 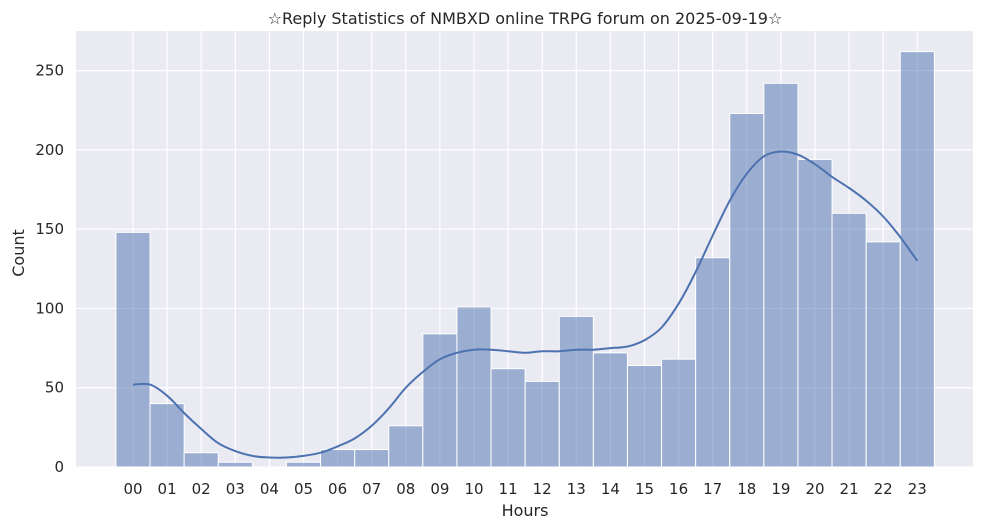 I want to click on x-tick-label: 17, so click(x=712, y=489).